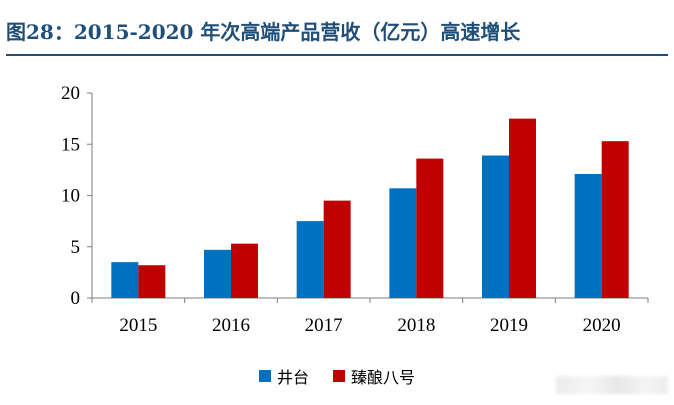  Describe the element at coordinates (292, 377) in the screenshot. I see `legend-label-series-1: 井台` at that location.